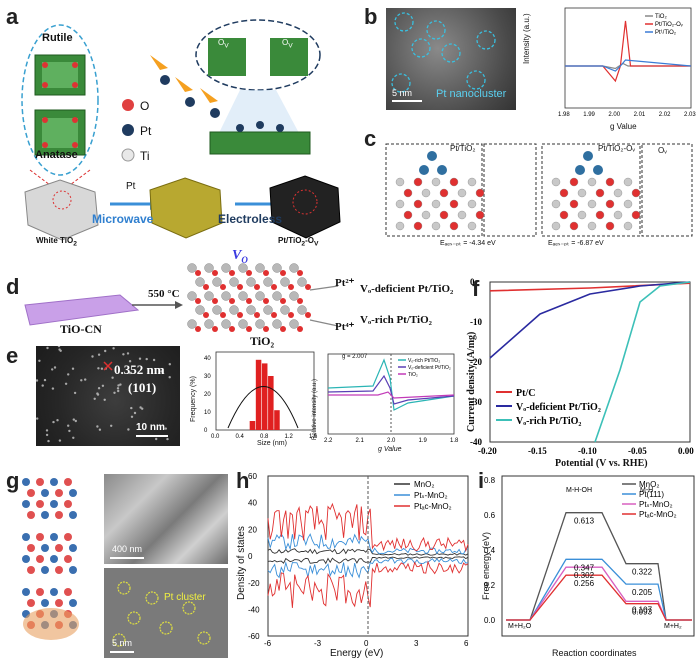 The image size is (700, 663). What do you see at coordinates (240, 437) in the screenshot?
I see `hist-xtick-1: 0.4` at bounding box center [240, 437].